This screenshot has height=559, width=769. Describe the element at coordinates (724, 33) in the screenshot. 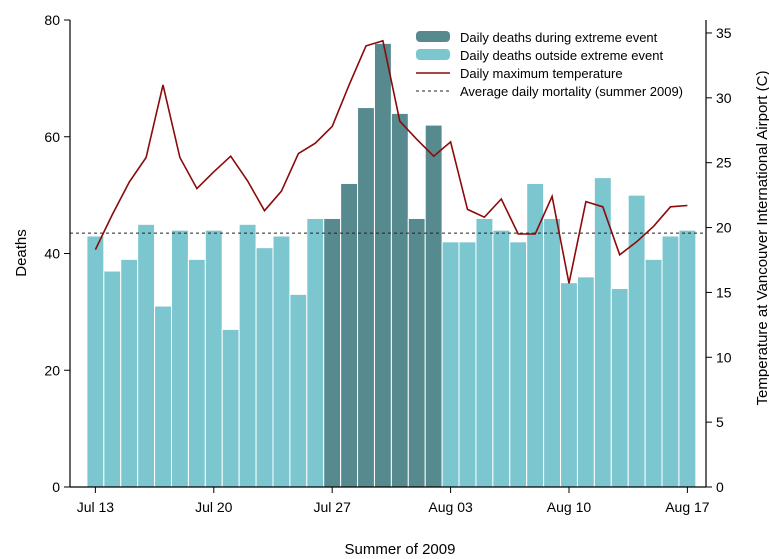

I see `y2-tick-label: 35` at that location.